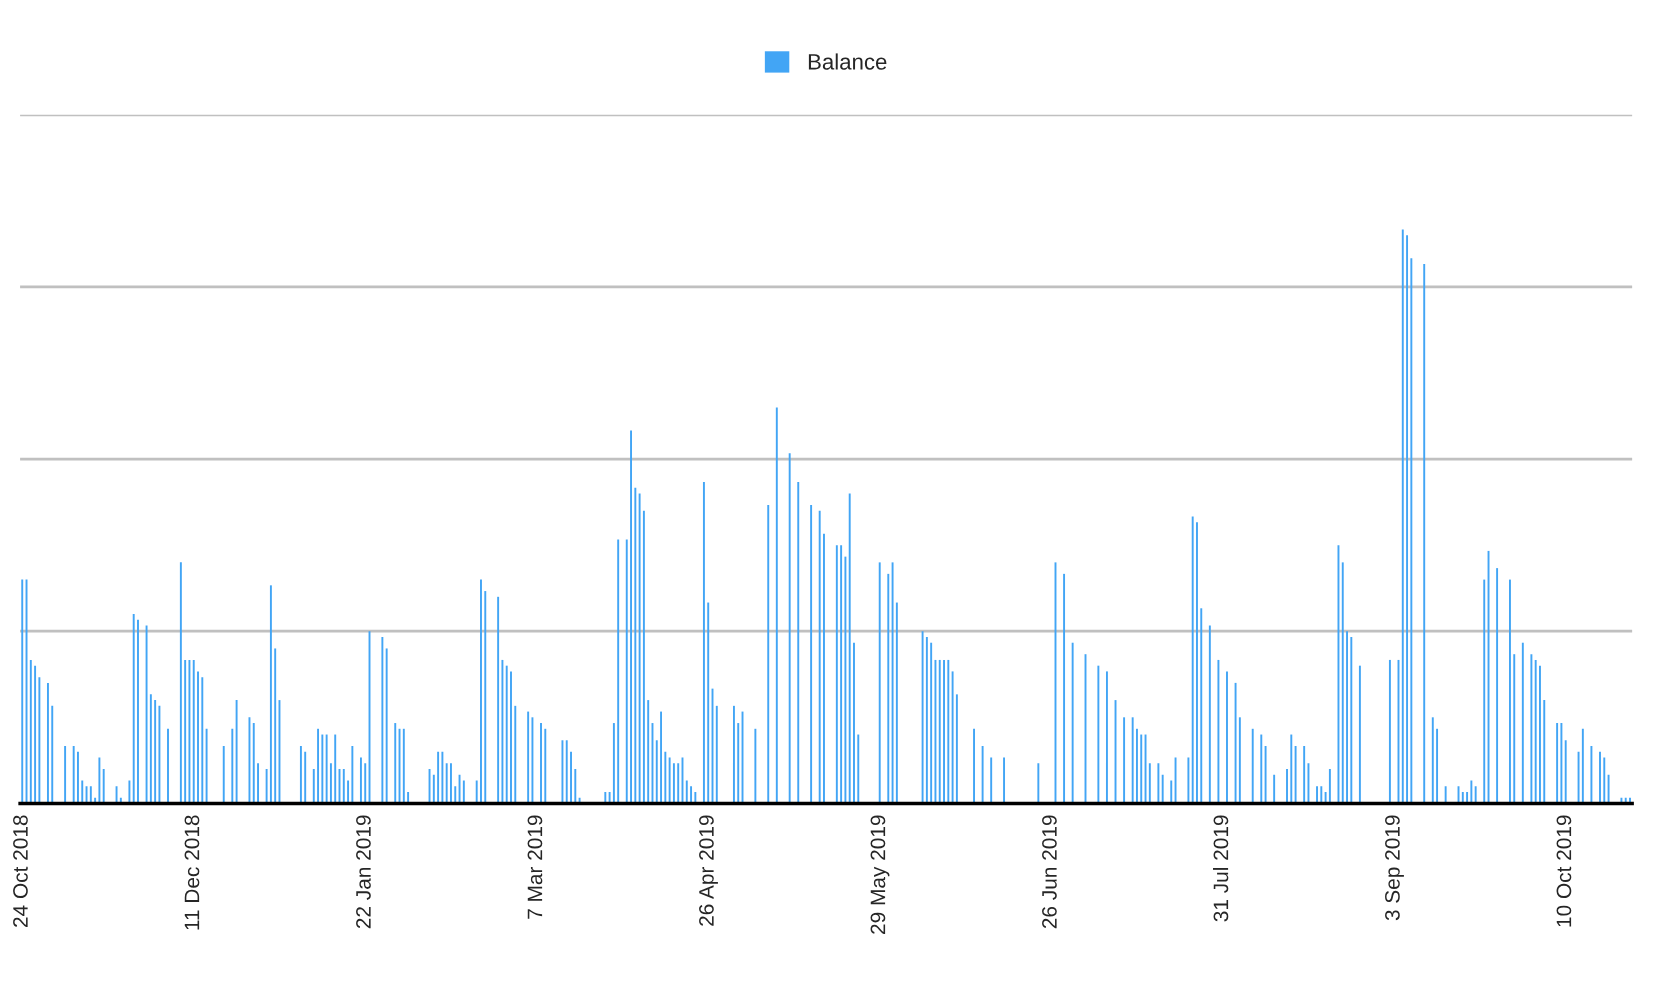 This screenshot has width=1674, height=998. I want to click on x-tick-label: 26 Jun 2019, so click(1049, 872).